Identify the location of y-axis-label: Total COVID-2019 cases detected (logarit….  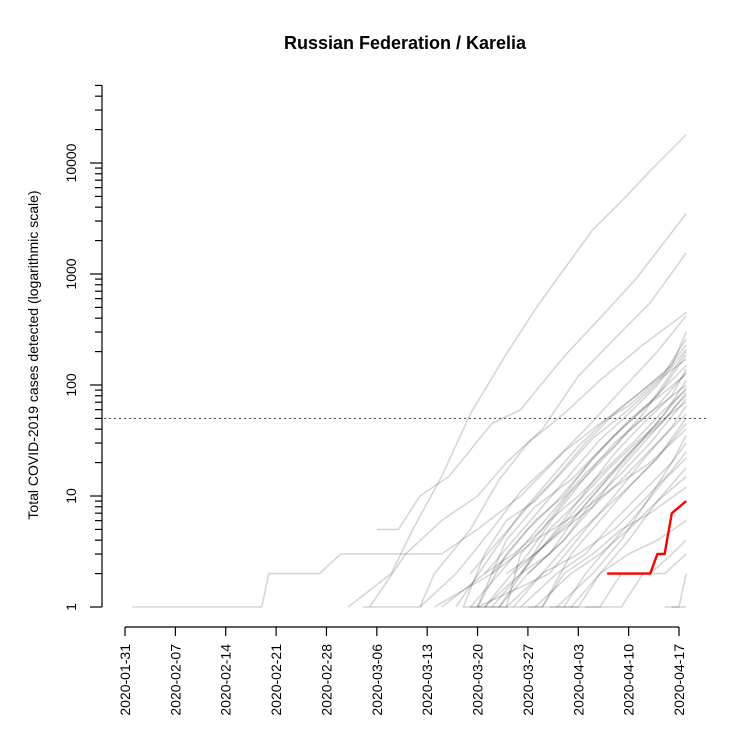
(33, 354).